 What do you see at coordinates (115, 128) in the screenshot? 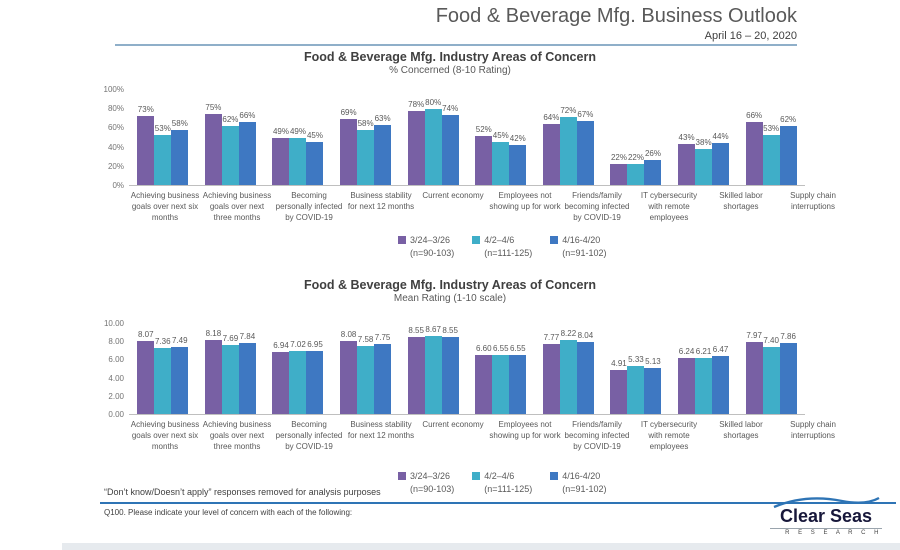
I see `y-tick-label: 60%` at bounding box center [115, 128].